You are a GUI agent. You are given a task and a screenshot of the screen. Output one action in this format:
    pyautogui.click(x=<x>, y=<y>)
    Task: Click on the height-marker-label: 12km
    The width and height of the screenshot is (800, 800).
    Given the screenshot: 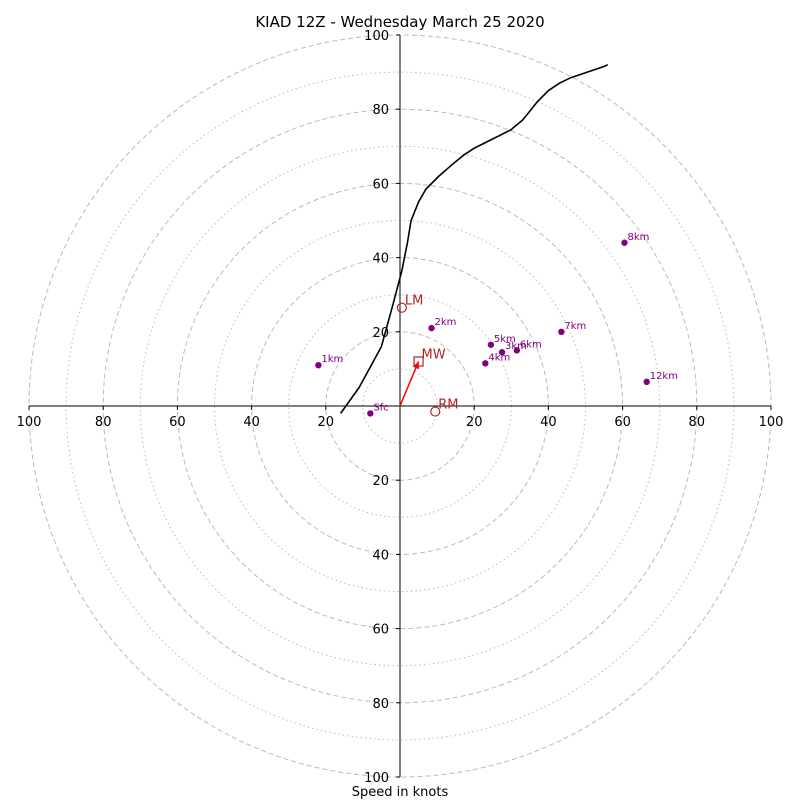 What is the action you would take?
    pyautogui.click(x=664, y=376)
    